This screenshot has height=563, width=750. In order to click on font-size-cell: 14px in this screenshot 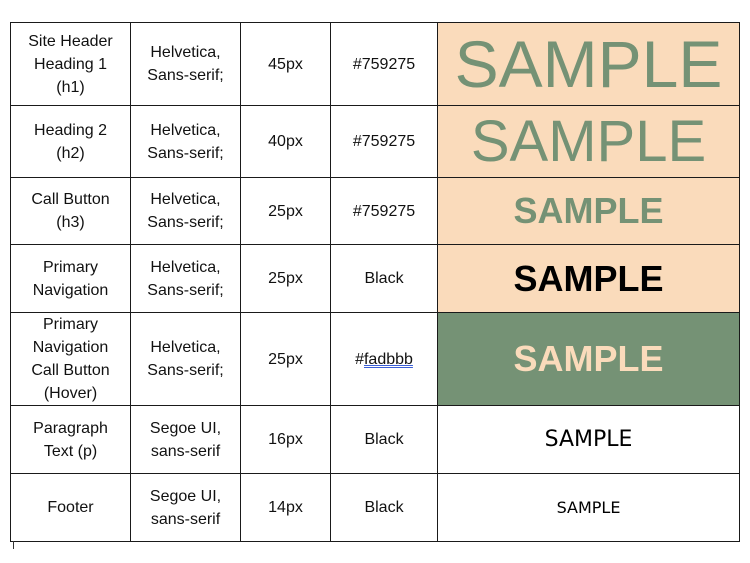, I will do `click(285, 507)`.